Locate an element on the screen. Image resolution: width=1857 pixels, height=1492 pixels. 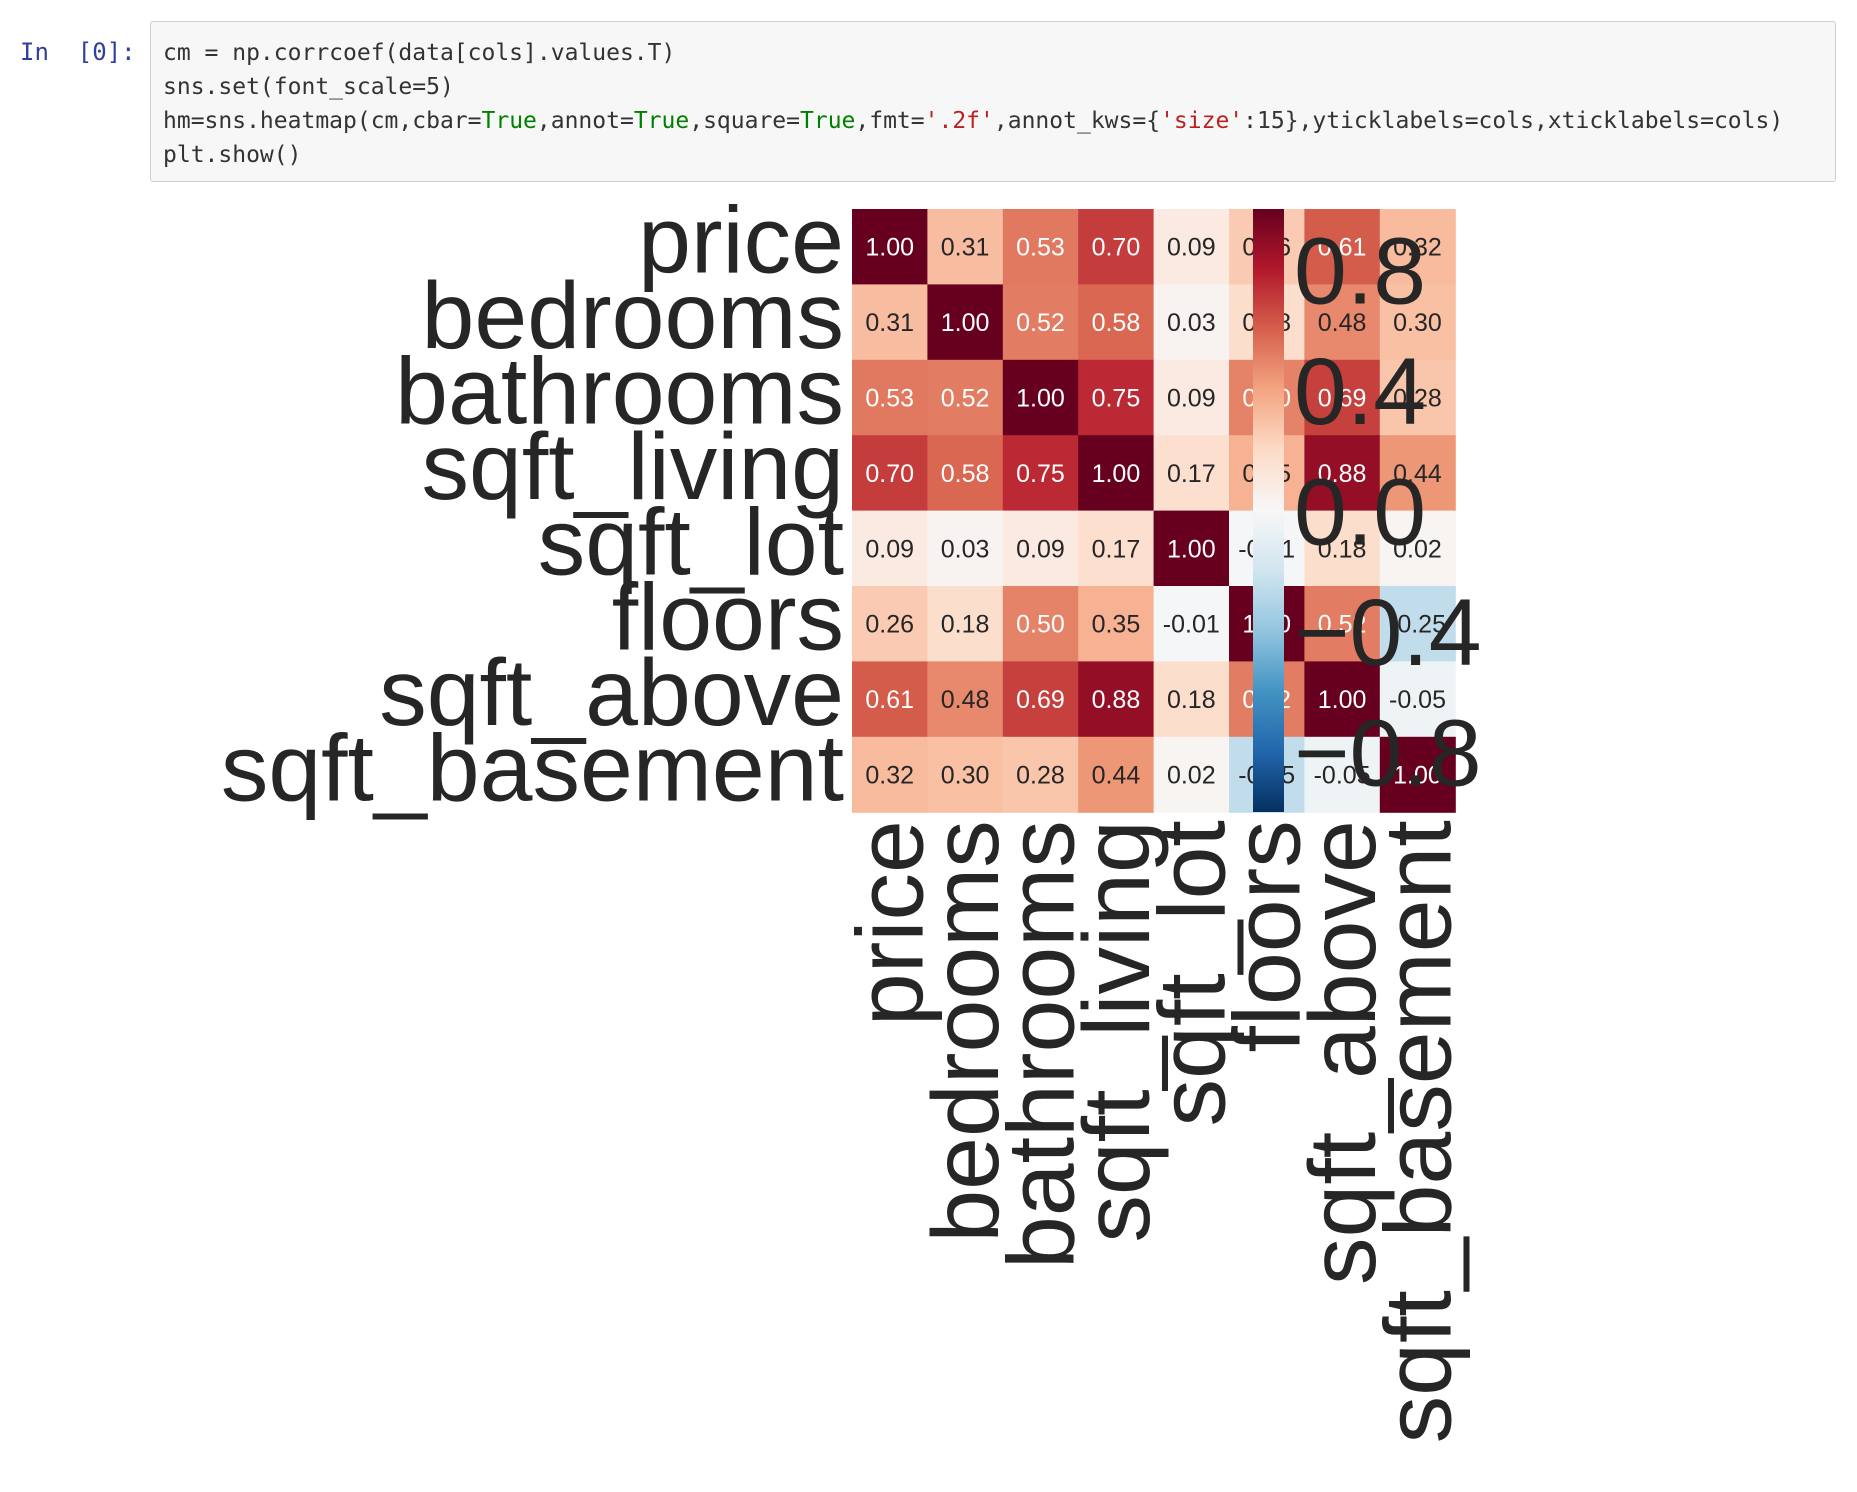
heatmap-cell-label: -0.01 is located at coordinates (1191, 625).